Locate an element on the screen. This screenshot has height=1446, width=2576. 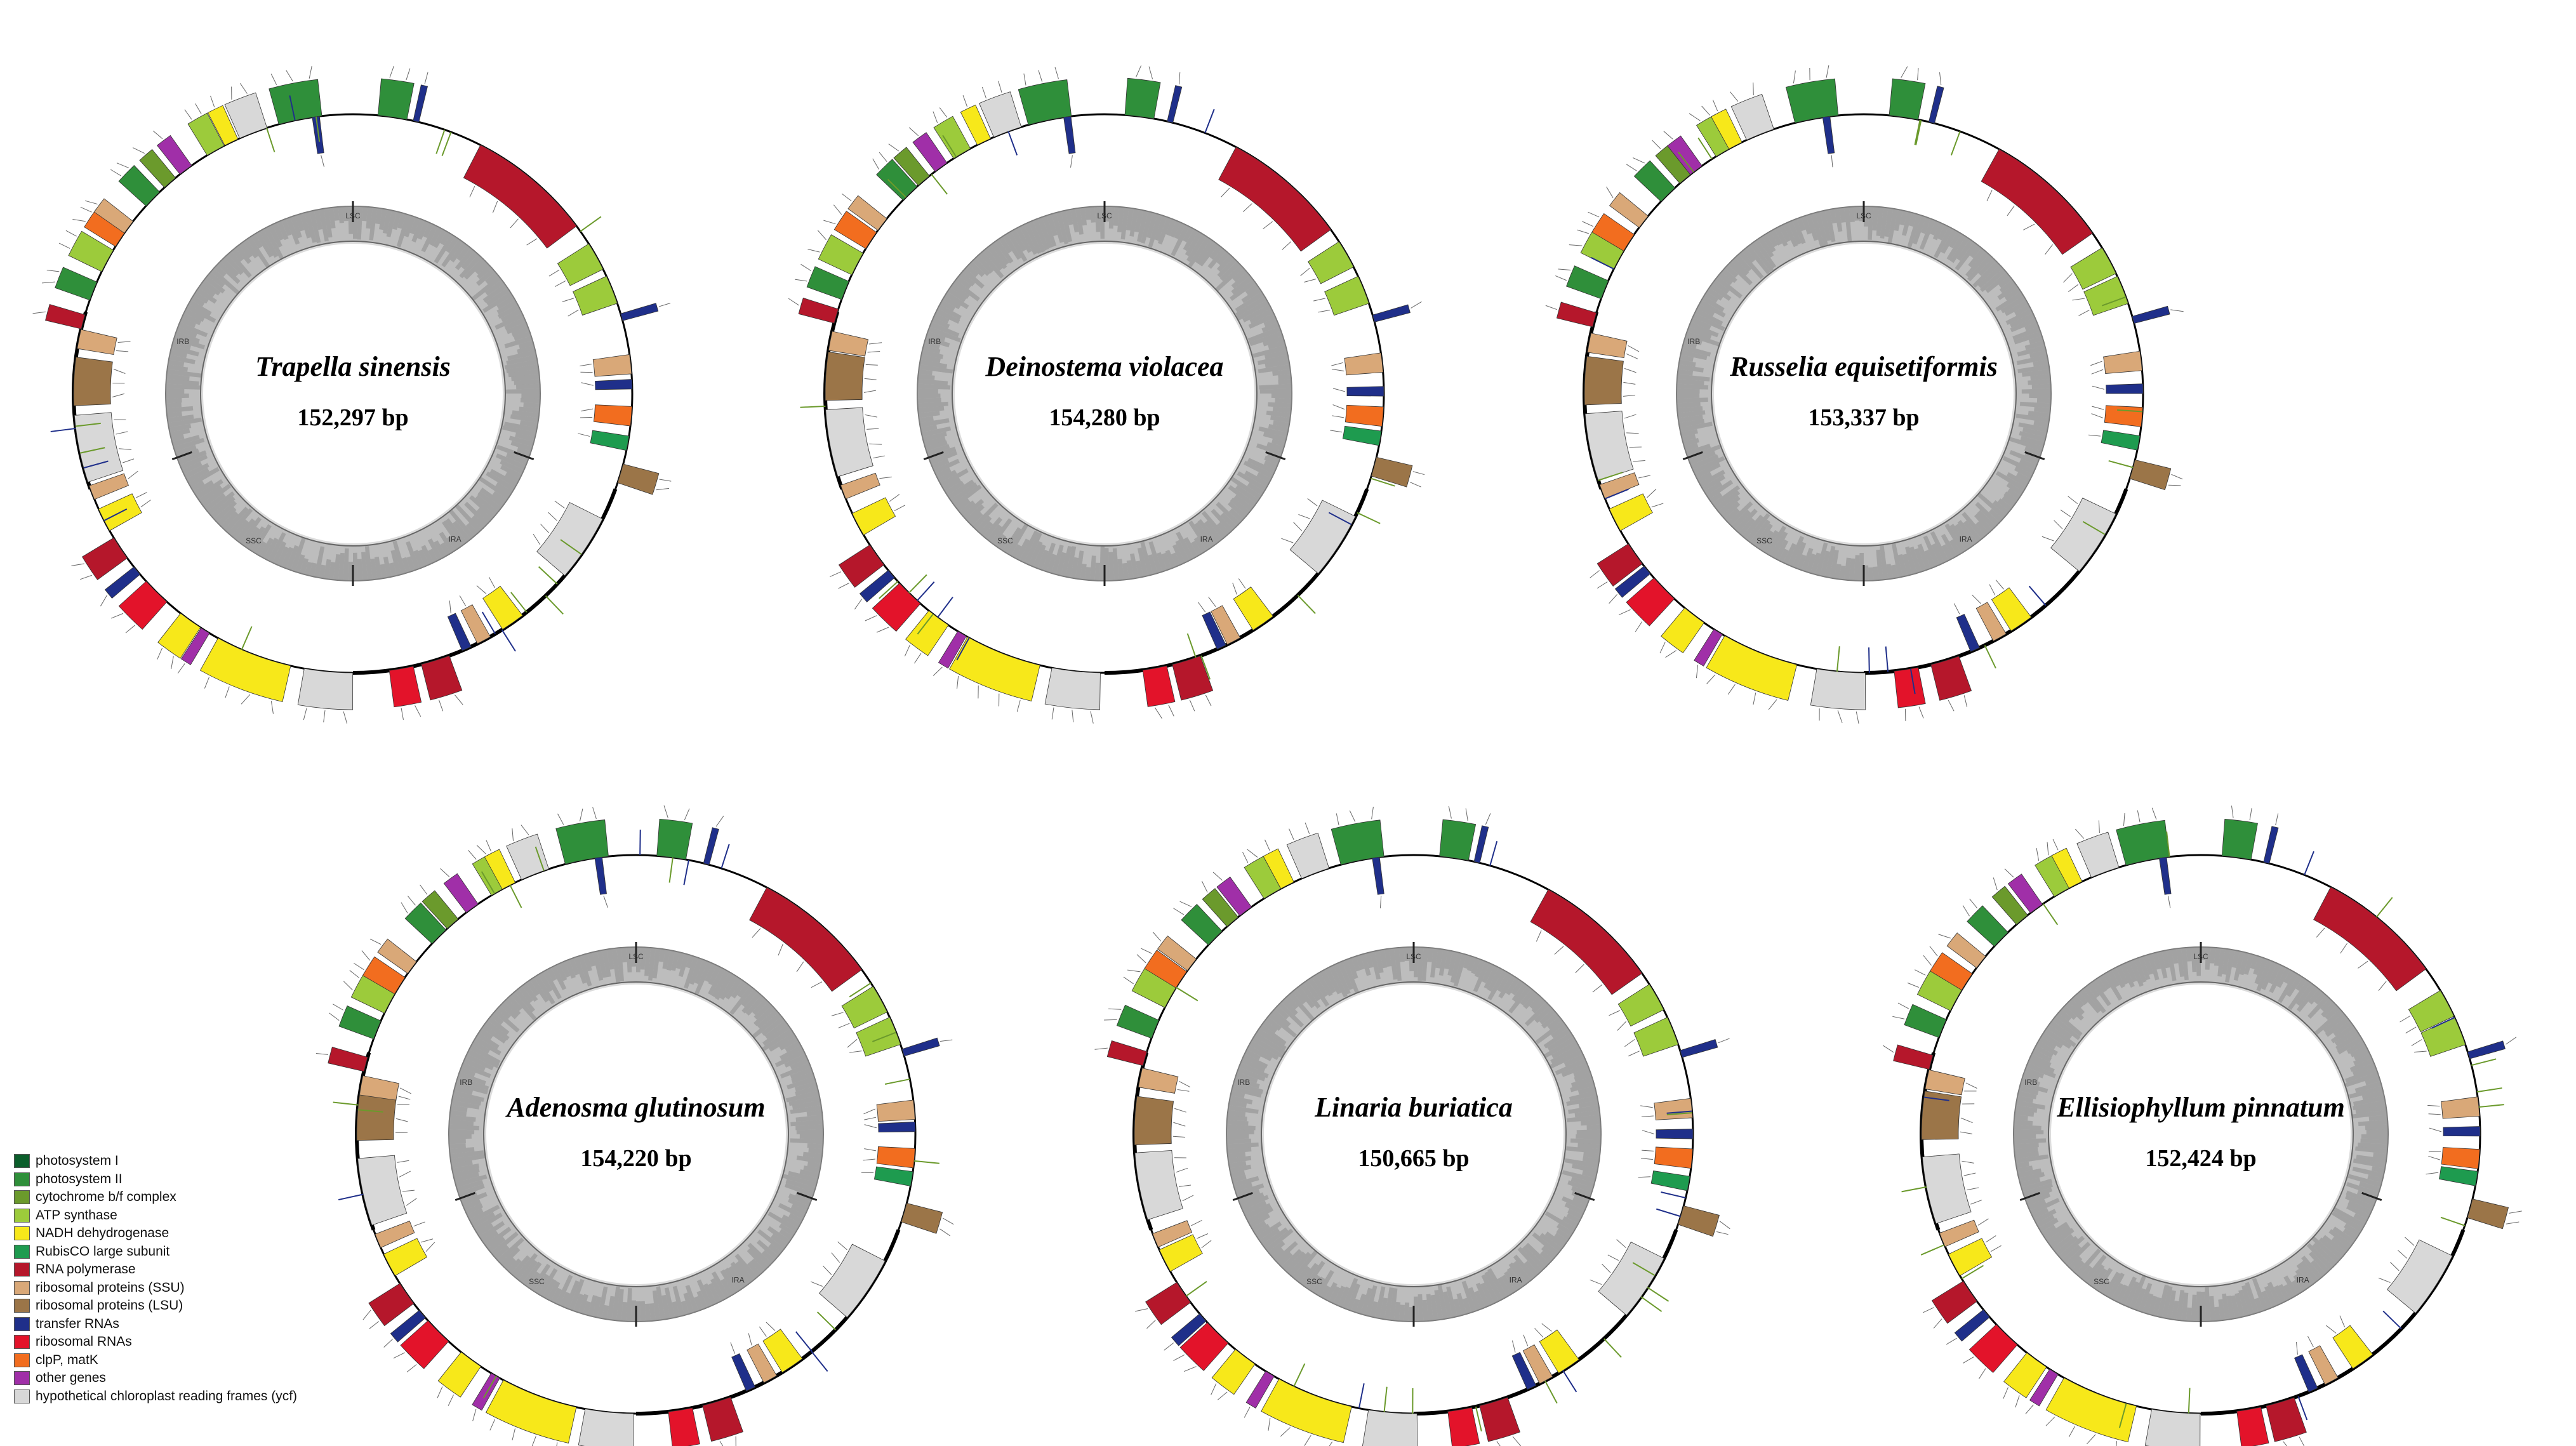
region-label: LSC is located at coordinates (1104, 216).